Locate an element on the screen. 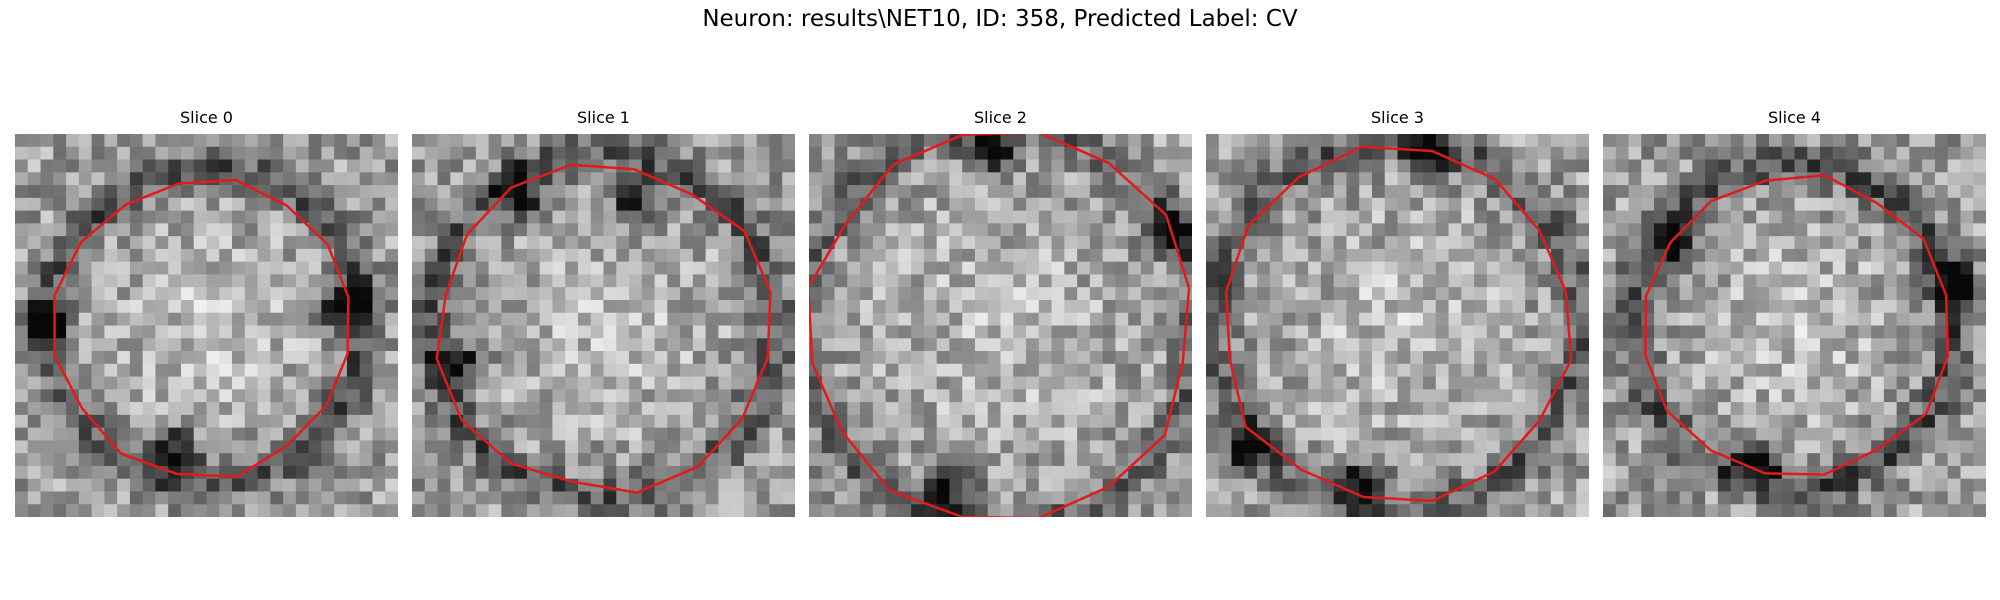 The height and width of the screenshot is (600, 2000). slice-panel-2: Slice 2 is located at coordinates (1000, 313).